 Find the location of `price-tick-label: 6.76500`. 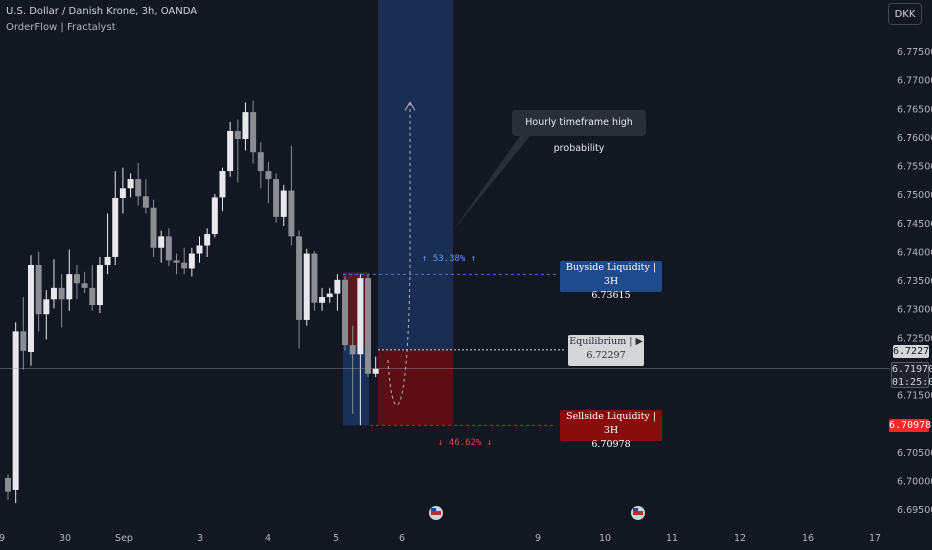

price-tick-label: 6.76500 is located at coordinates (914, 109).